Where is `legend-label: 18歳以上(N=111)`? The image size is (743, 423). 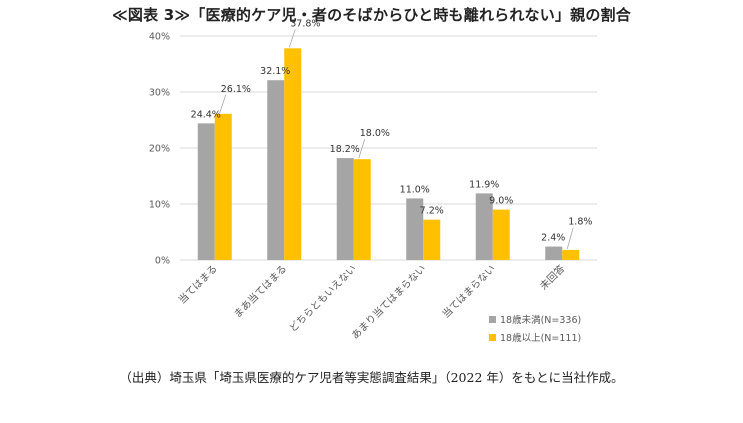
legend-label: 18歳以上(N=111) is located at coordinates (540, 338).